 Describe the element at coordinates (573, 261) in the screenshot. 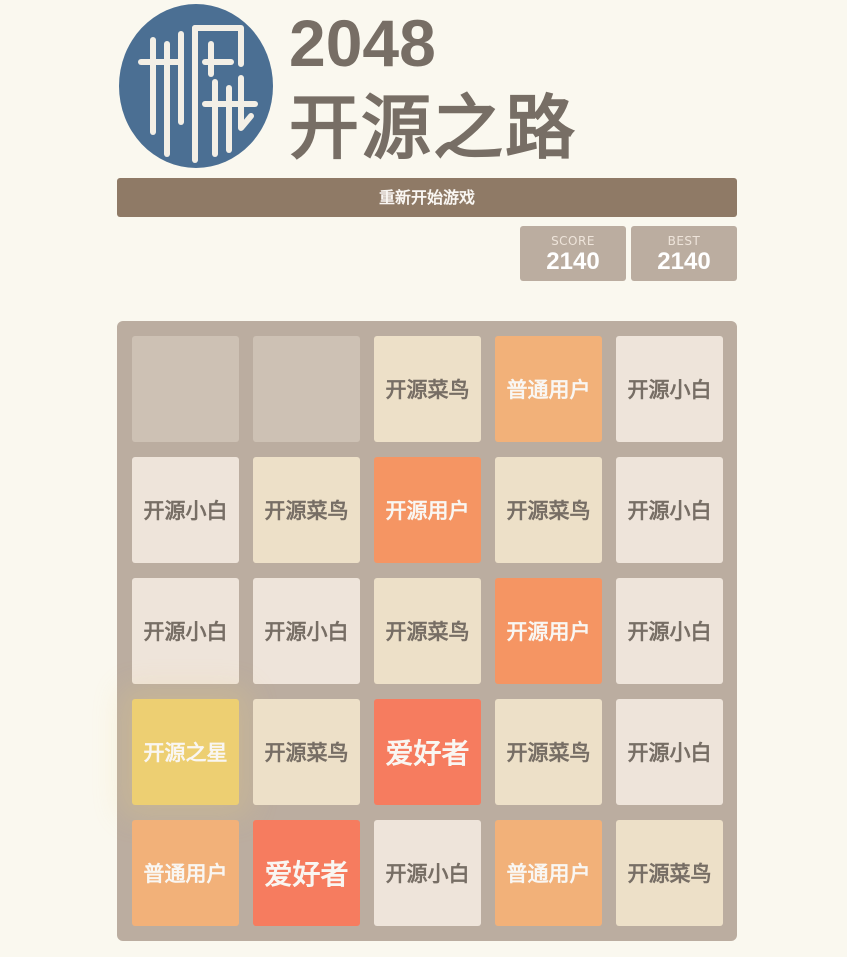

I see `score-value: 2140` at that location.